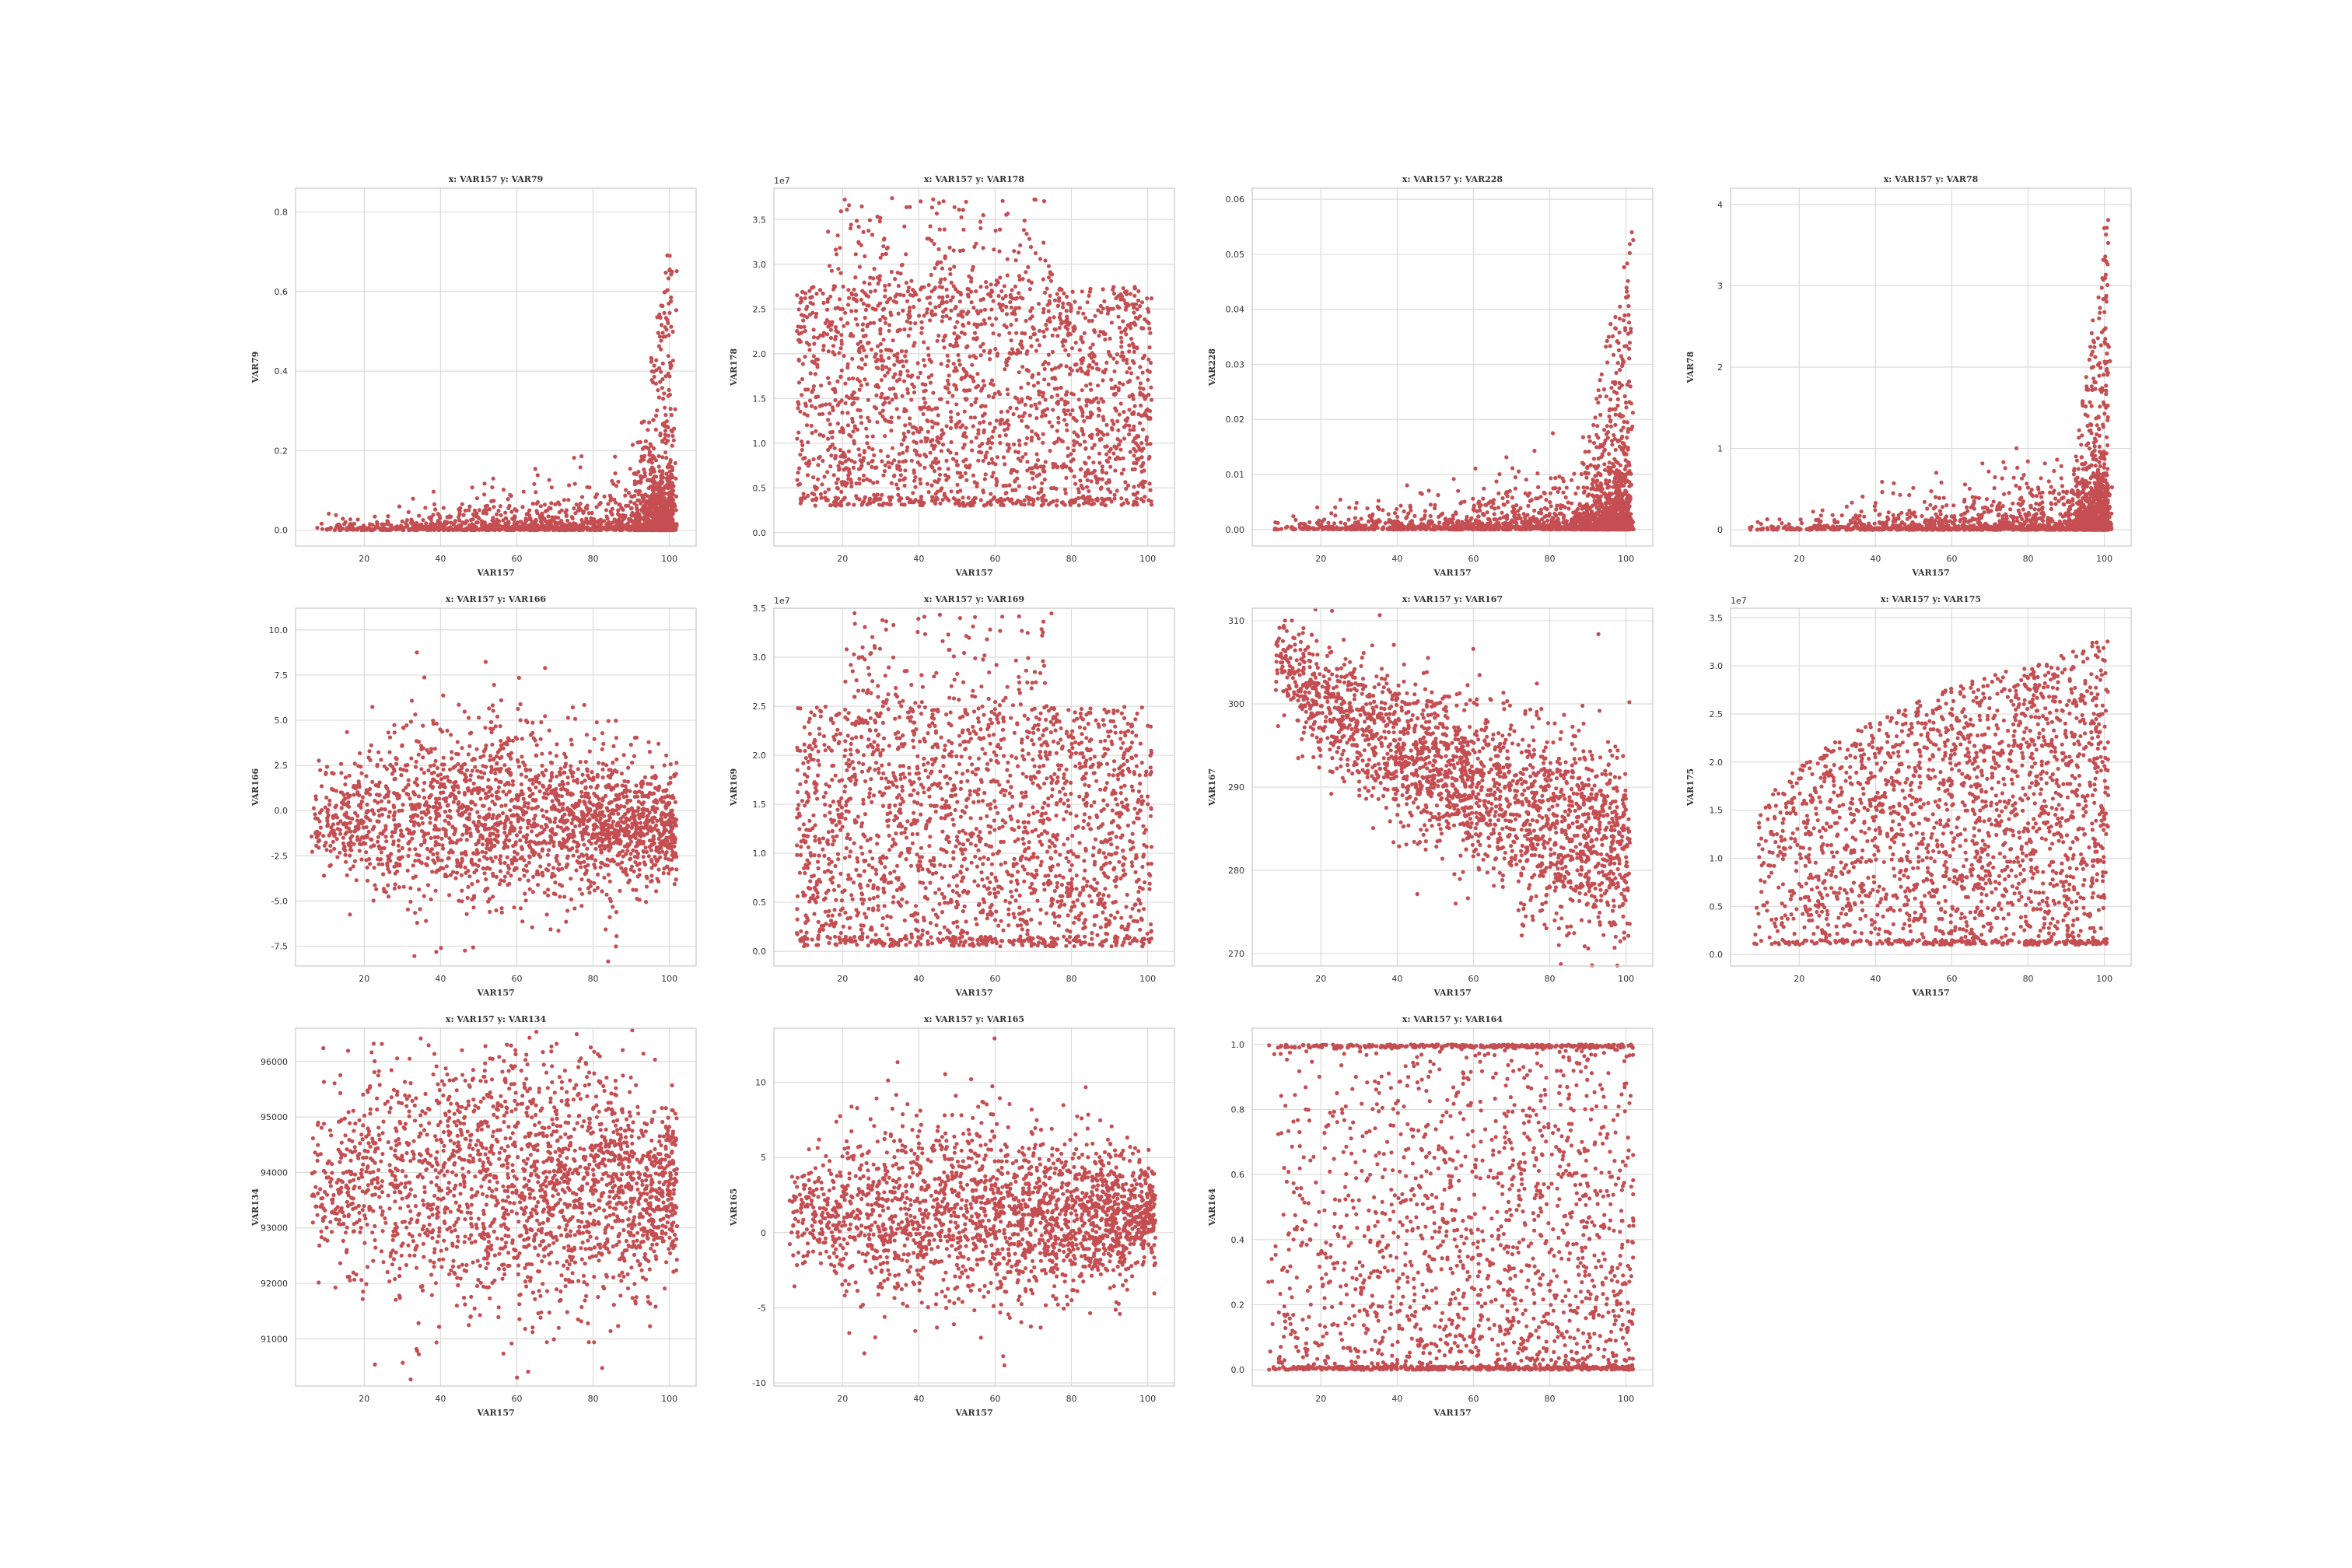 This screenshot has height=1568, width=2352. What do you see at coordinates (517, 559) in the screenshot?
I see `x-tick-label: 60` at bounding box center [517, 559].